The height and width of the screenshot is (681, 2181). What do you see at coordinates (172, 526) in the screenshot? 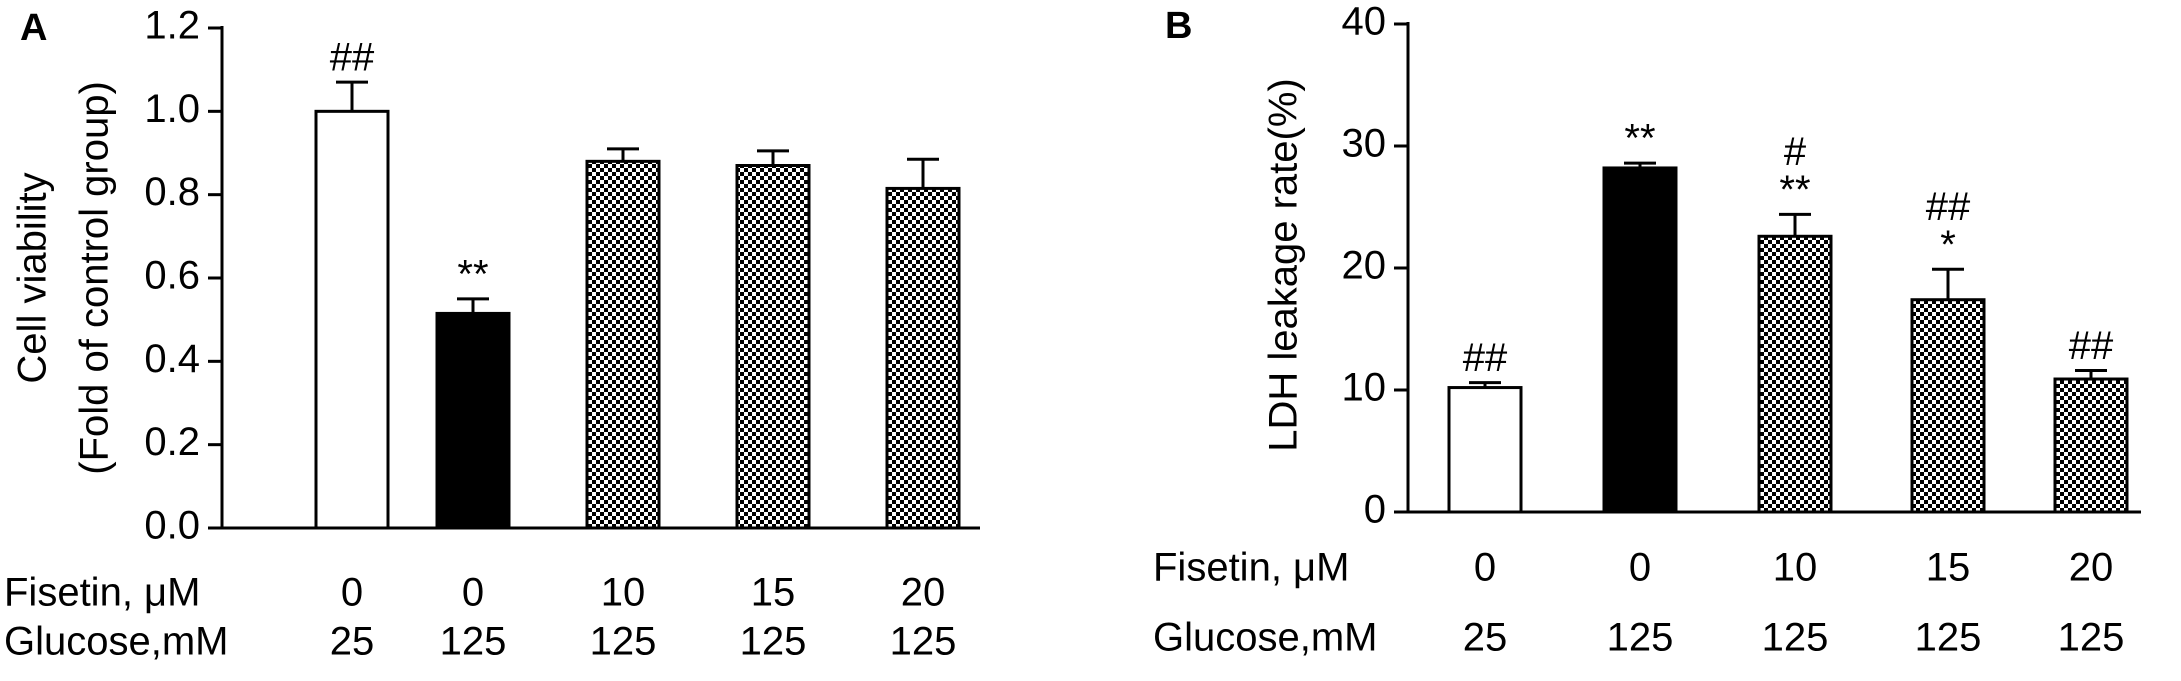
I see `y-tick-label: 0.0` at bounding box center [172, 526].